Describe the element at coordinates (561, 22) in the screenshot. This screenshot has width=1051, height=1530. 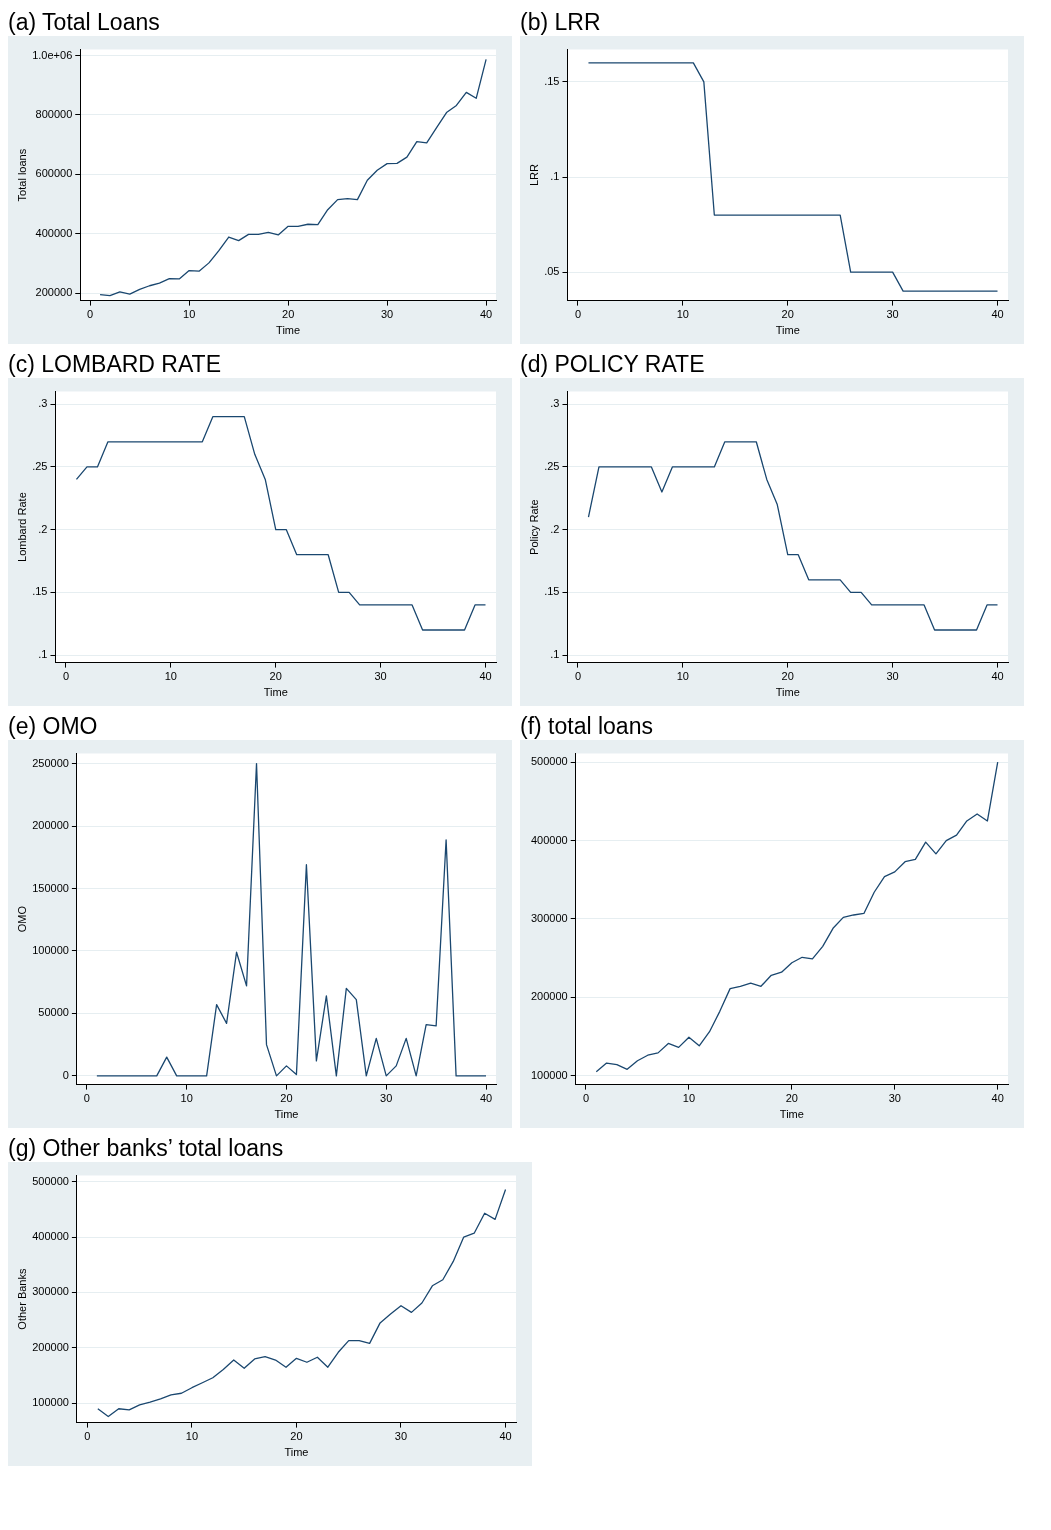
I see `chart-title: (b) LRR` at that location.